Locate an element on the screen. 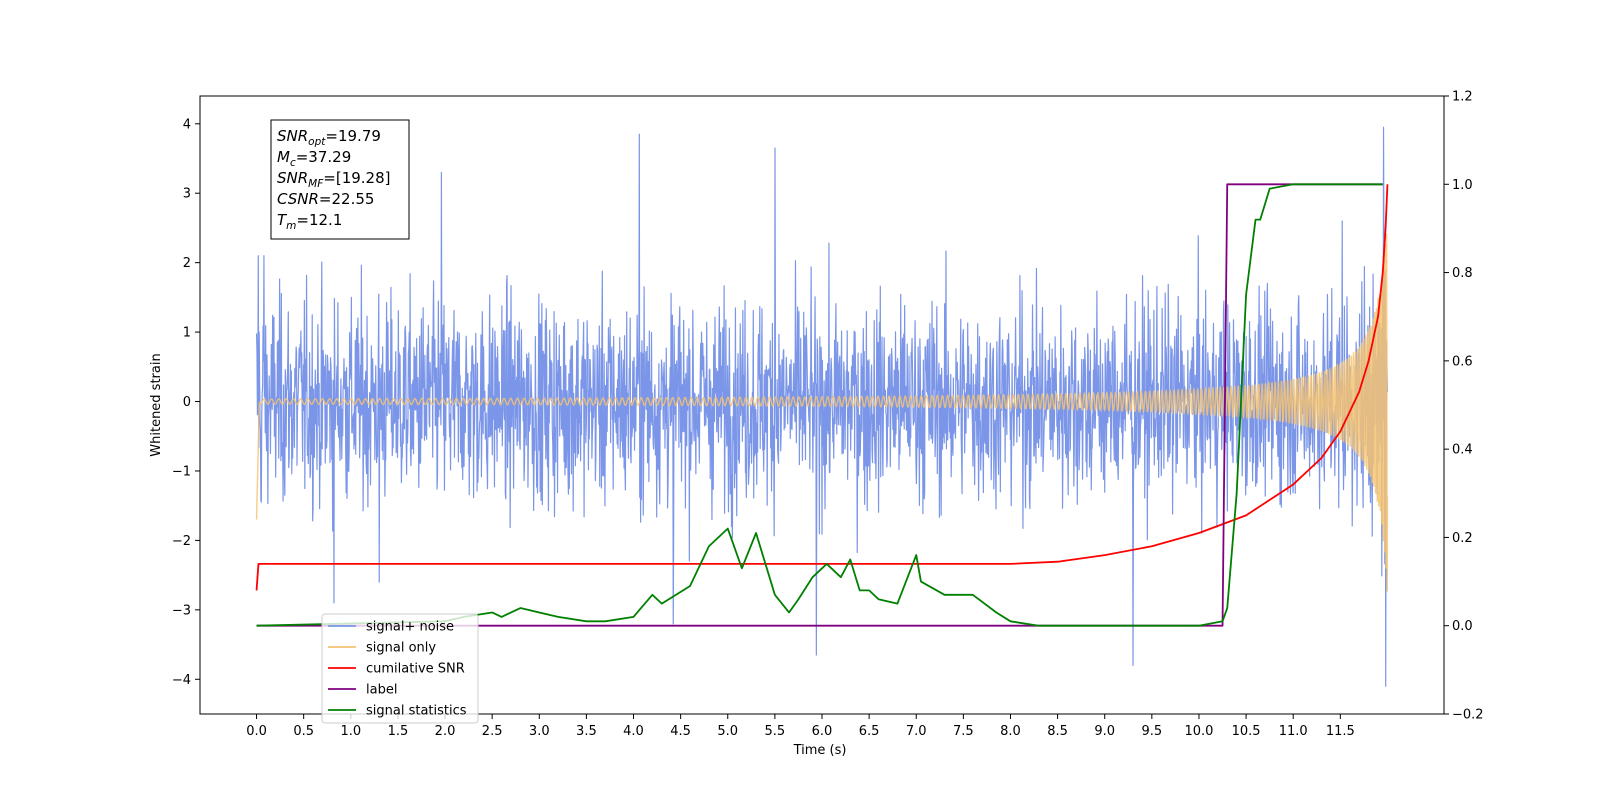 The height and width of the screenshot is (800, 1600). y-tick-label: −3 is located at coordinates (181, 610).